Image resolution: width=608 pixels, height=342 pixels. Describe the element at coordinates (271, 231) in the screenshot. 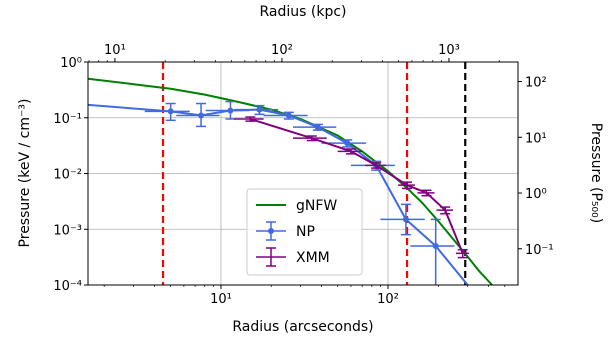

I see `legend-swatch-np` at that location.